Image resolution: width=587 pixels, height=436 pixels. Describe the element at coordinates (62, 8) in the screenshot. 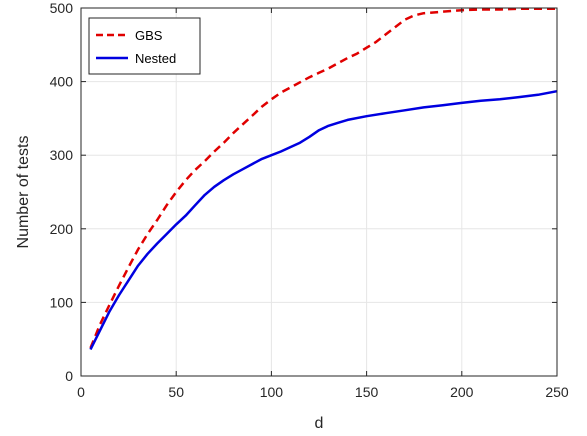

I see `y-tick-label: 500` at that location.